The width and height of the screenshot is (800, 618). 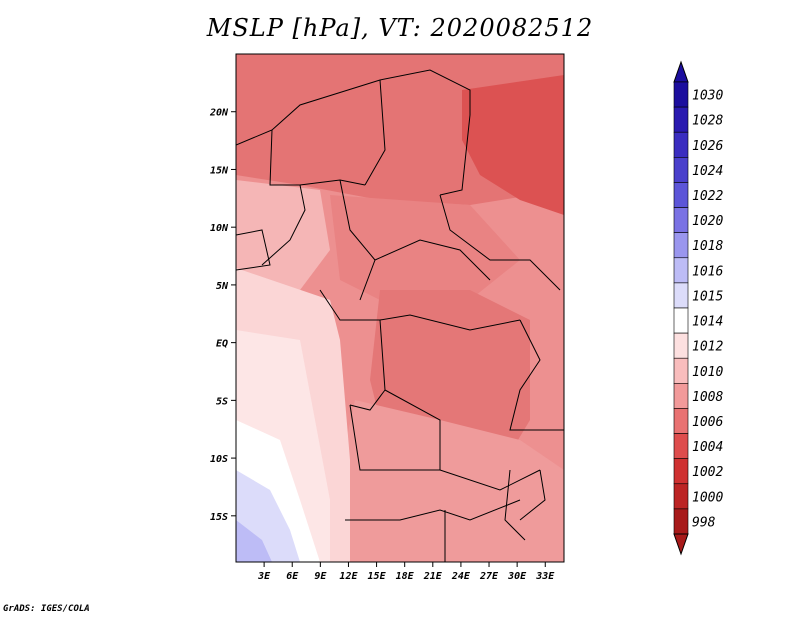 I want to click on colorbar-top-arrow, so click(x=681, y=71).